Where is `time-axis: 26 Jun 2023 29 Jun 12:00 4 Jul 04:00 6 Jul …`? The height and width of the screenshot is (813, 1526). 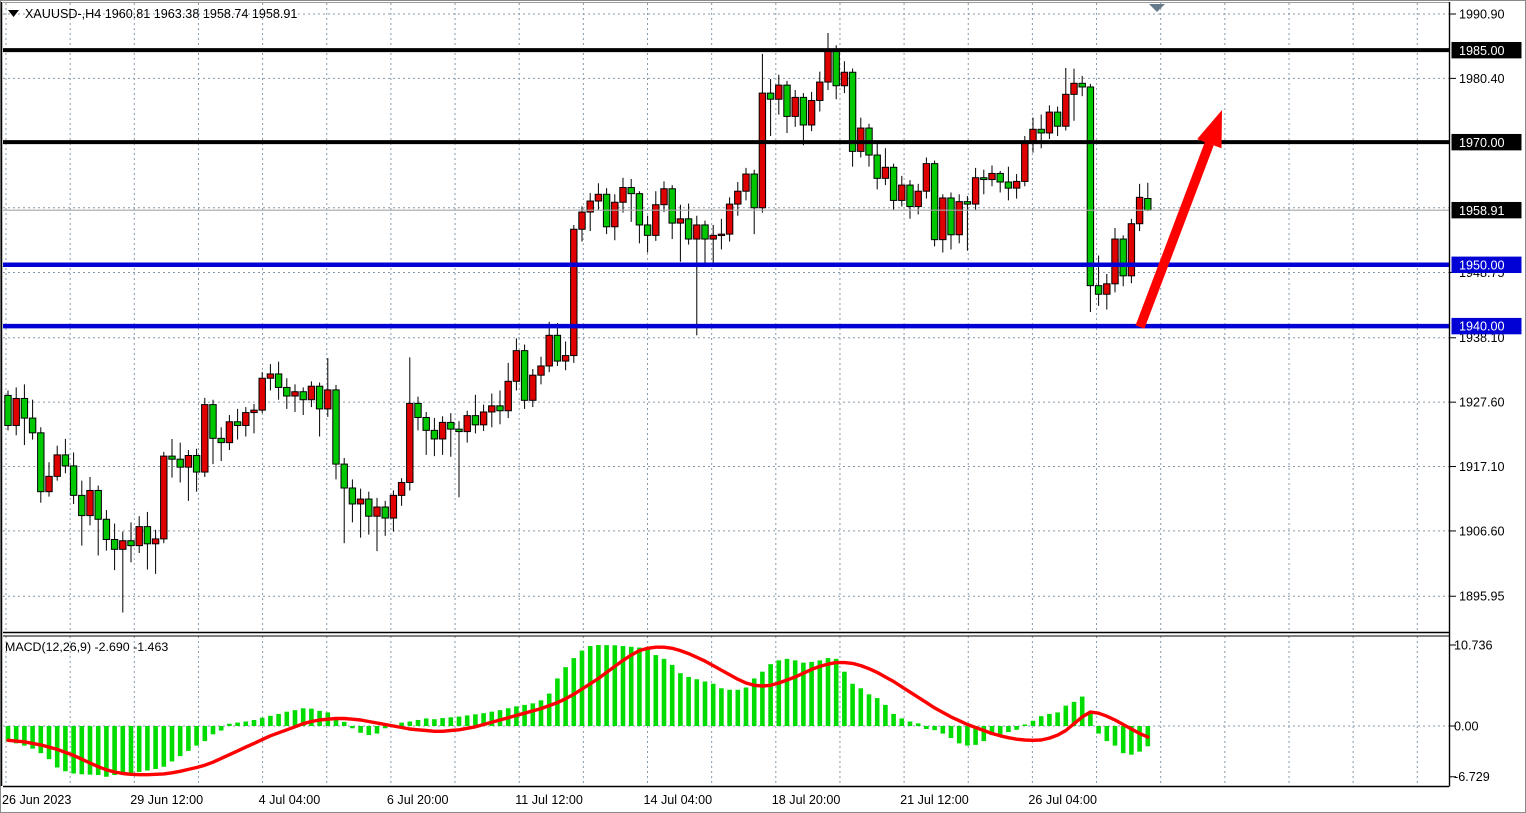
time-axis: 26 Jun 2023 29 Jun 12:00 4 Jul 04:00 6 Jul … is located at coordinates (549, 800).